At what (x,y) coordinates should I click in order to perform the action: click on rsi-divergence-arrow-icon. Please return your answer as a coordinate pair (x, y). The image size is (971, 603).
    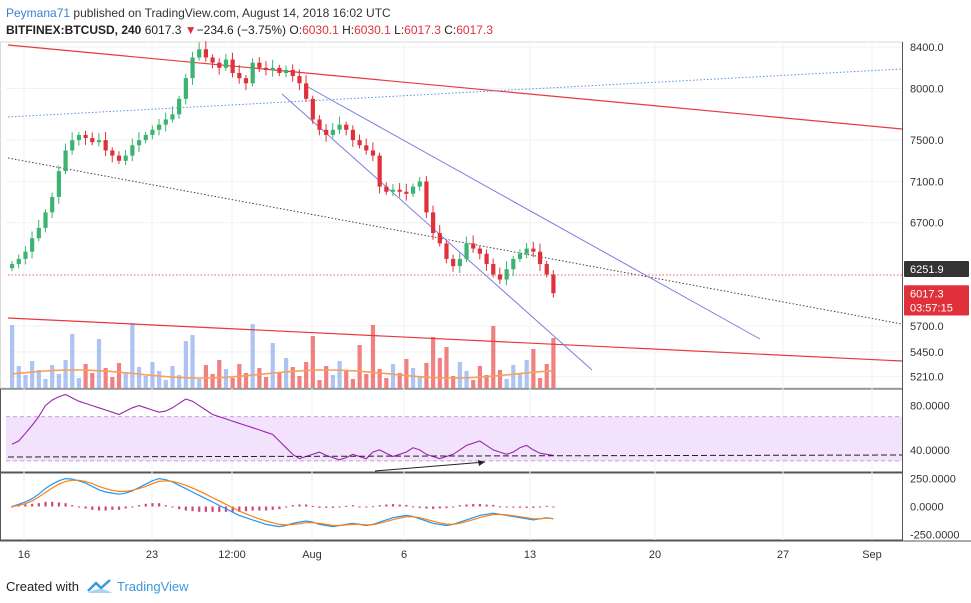
    Looking at the image, I should click on (481, 463).